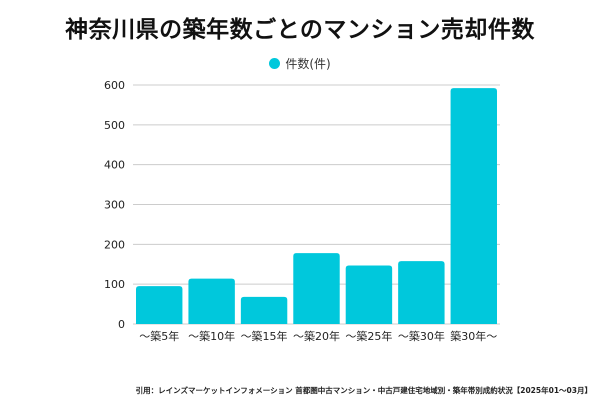 The width and height of the screenshot is (600, 400). I want to click on y-tick-label: 300, so click(114, 205).